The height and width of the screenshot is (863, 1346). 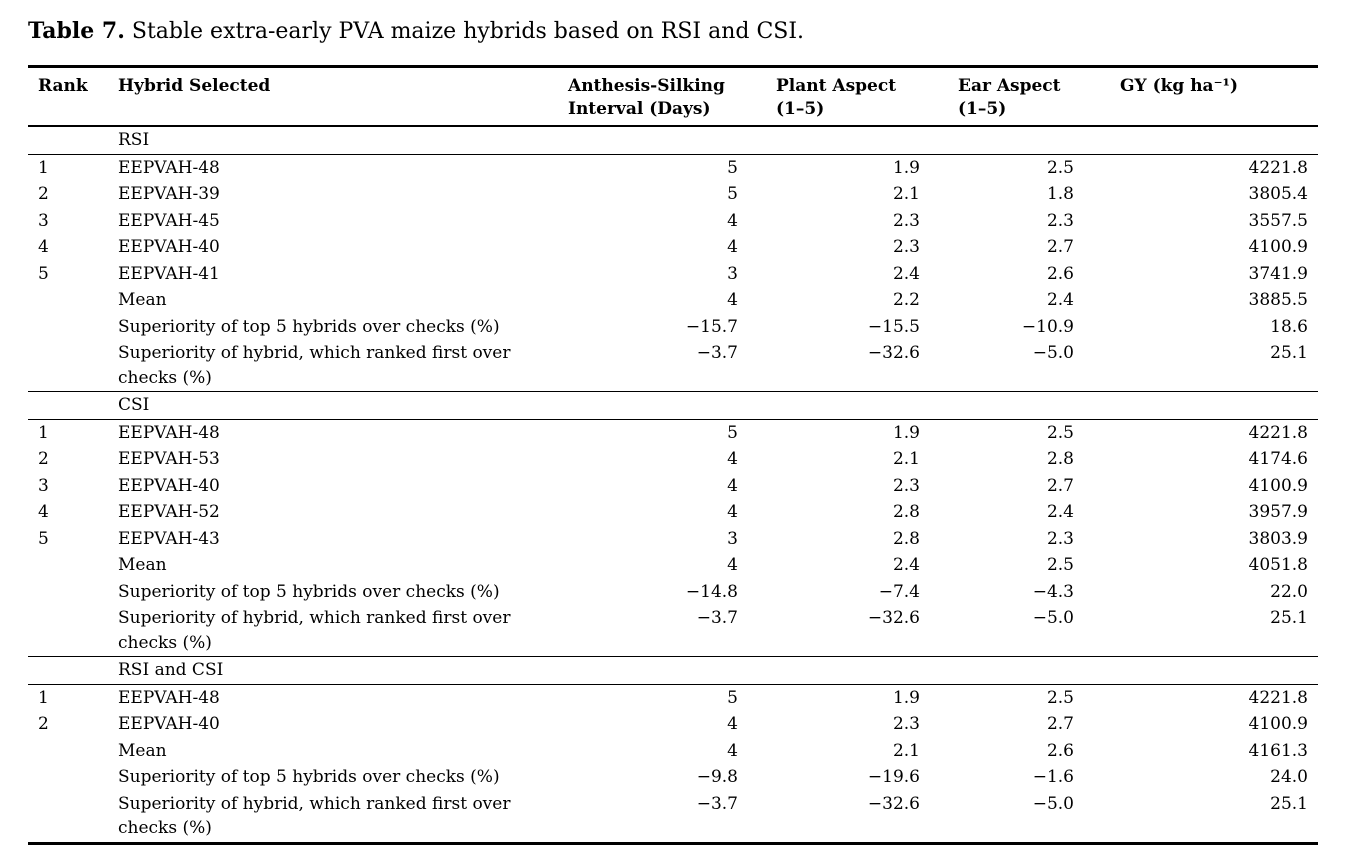 What do you see at coordinates (334, 274) in the screenshot?
I see `hybrid-cell: EEPVAH-41` at bounding box center [334, 274].